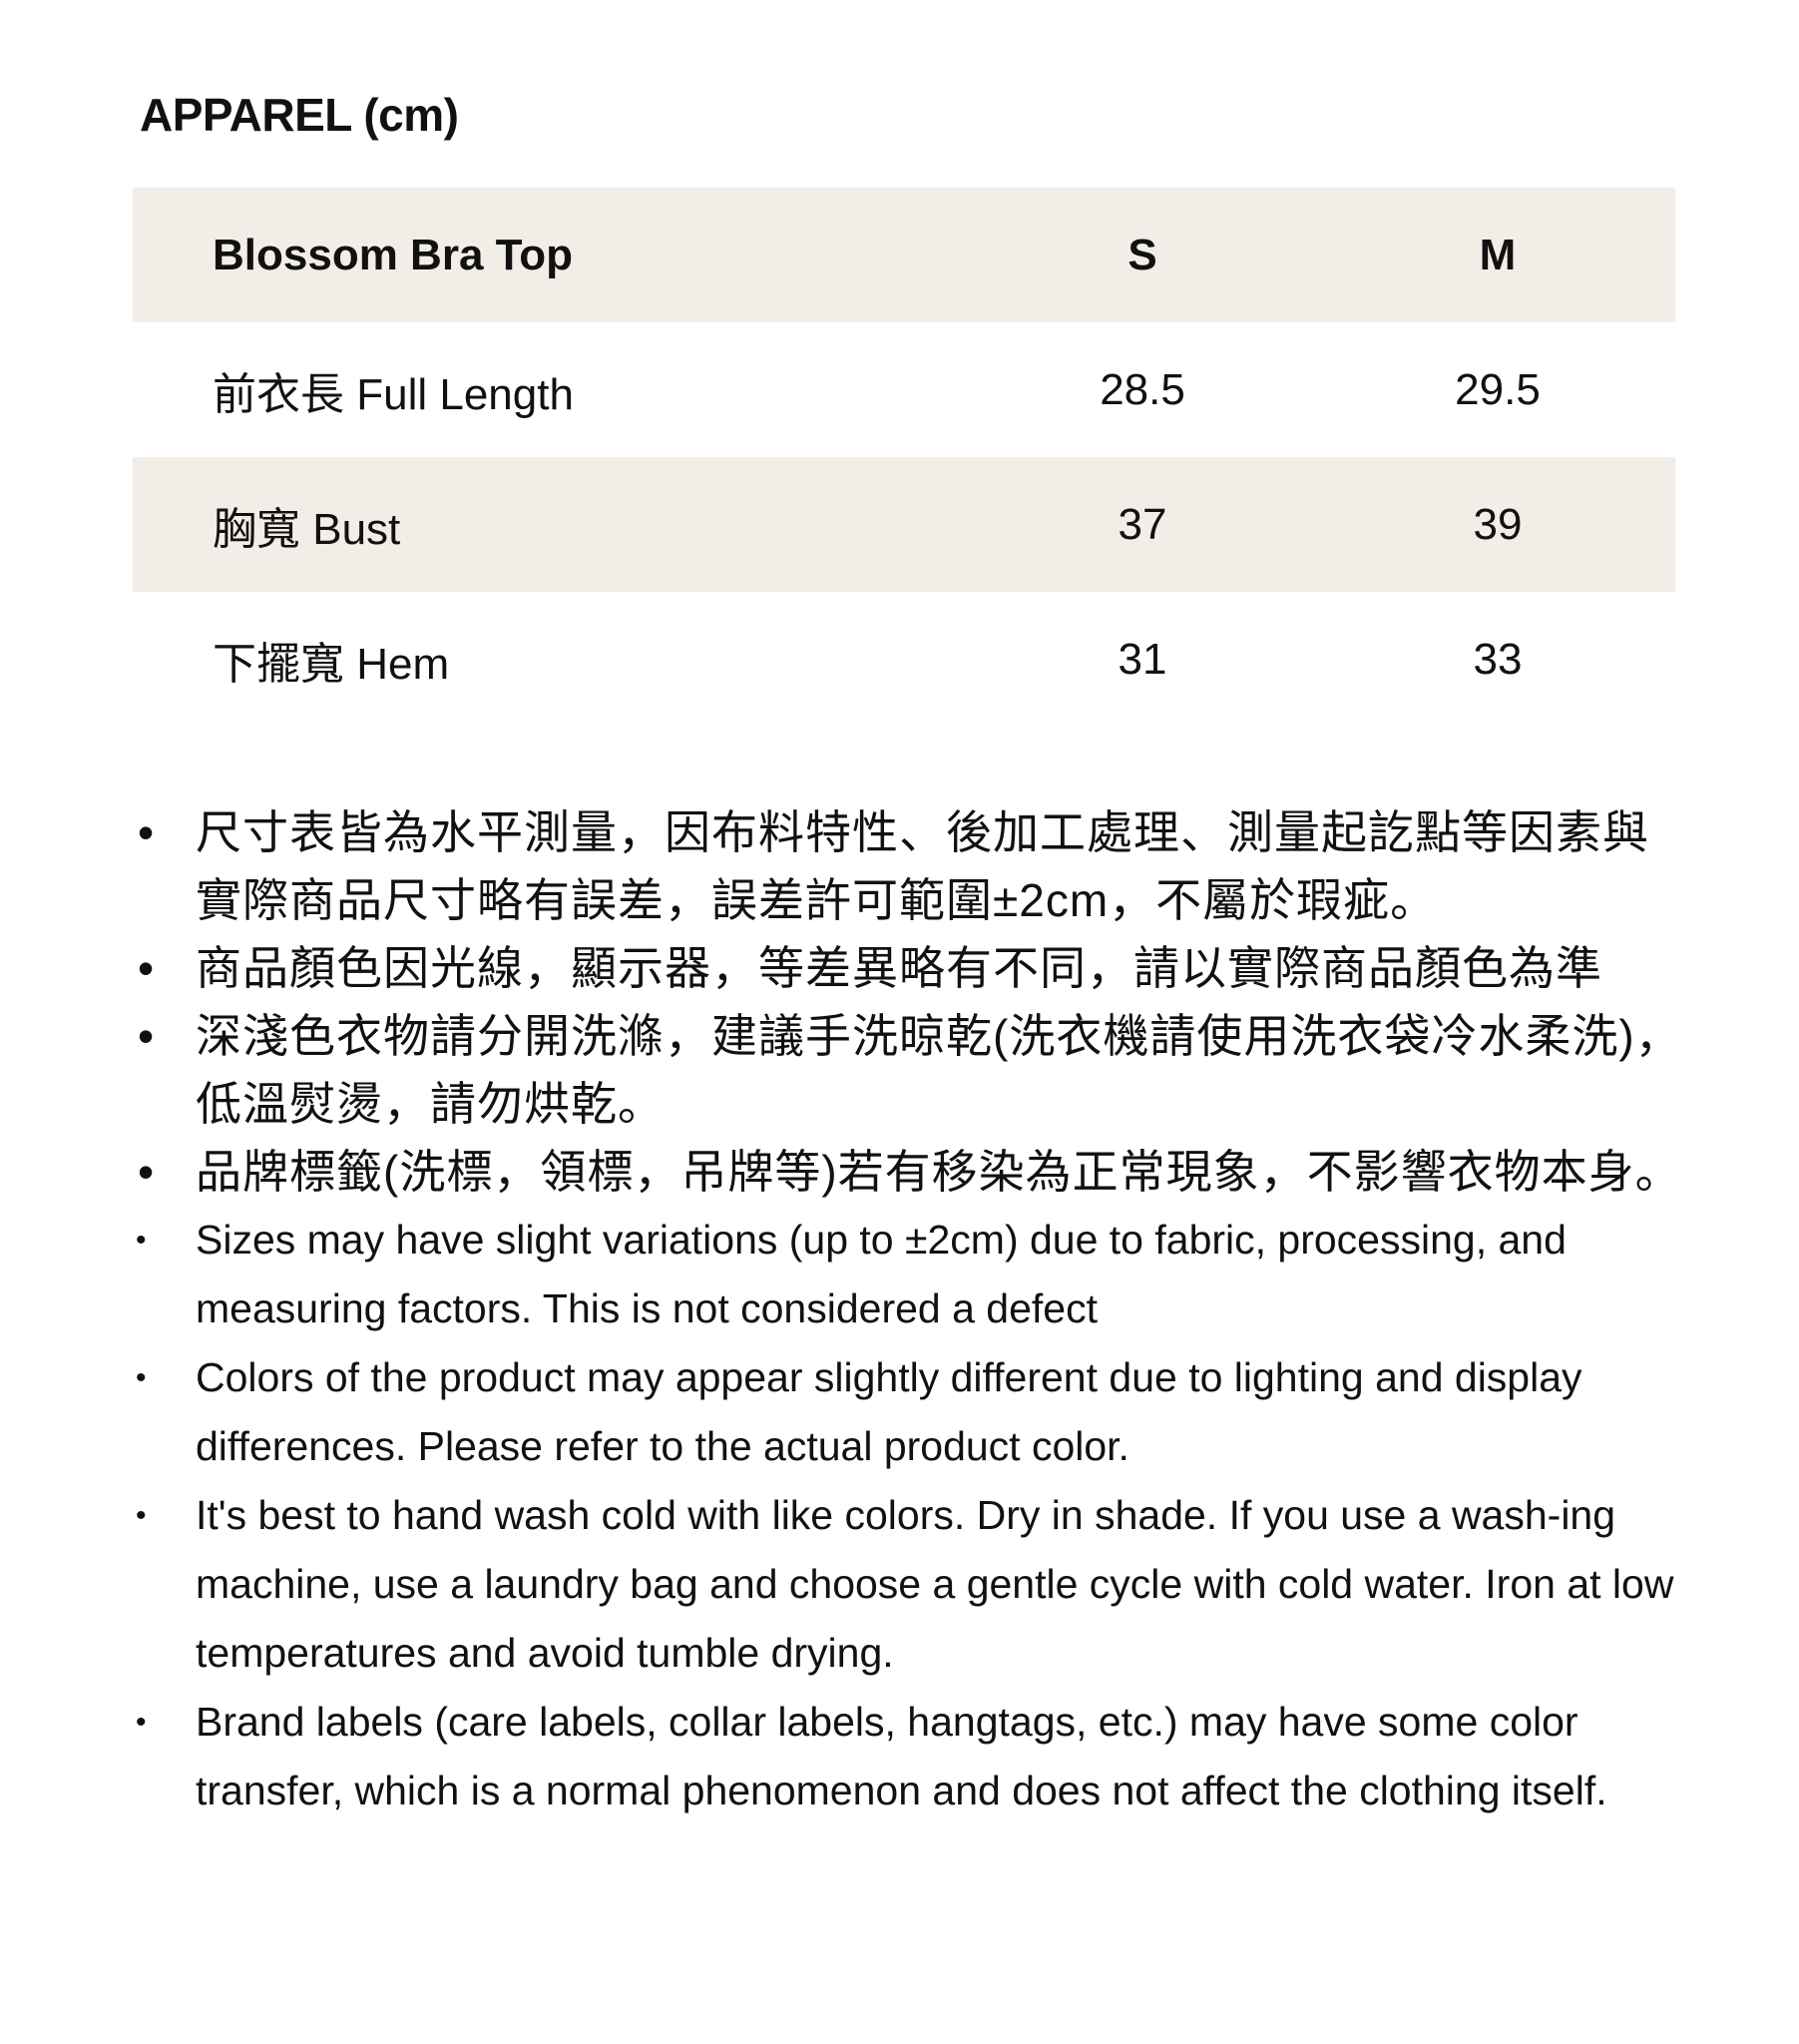 Image resolution: width=1799 pixels, height=2044 pixels. Describe the element at coordinates (307, 529) in the screenshot. I see `measure-label: 胸寬 Bust` at that location.